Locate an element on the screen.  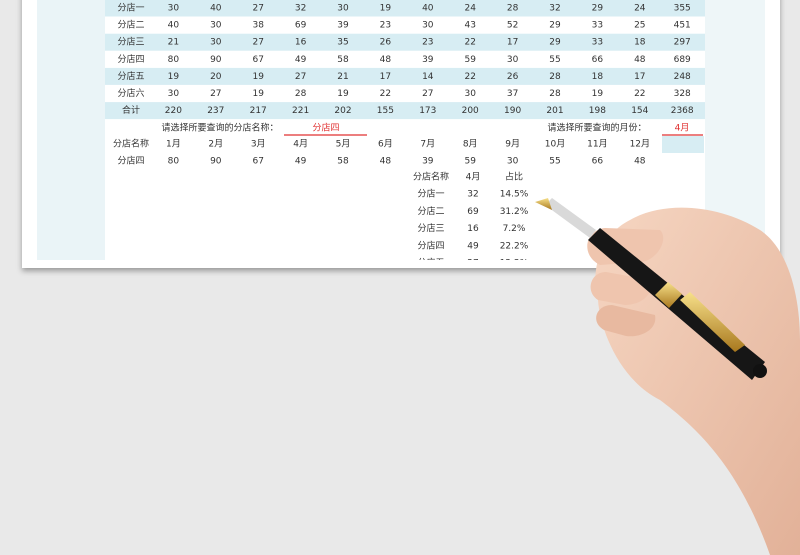
header-cell: 1月 is located at coordinates (173, 144).